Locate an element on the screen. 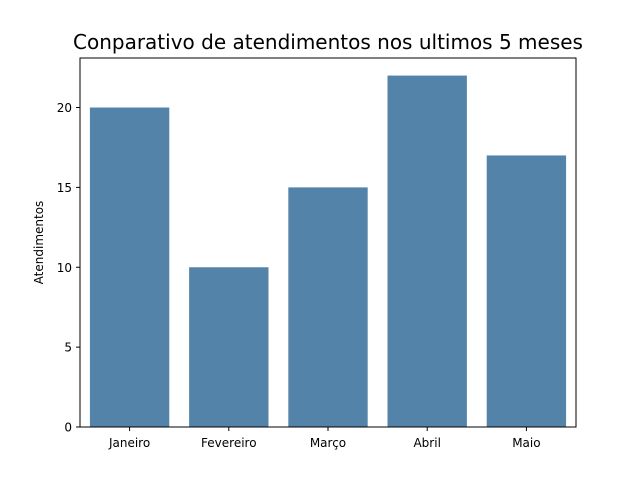  x-tick-label: Fevereiro is located at coordinates (229, 443).